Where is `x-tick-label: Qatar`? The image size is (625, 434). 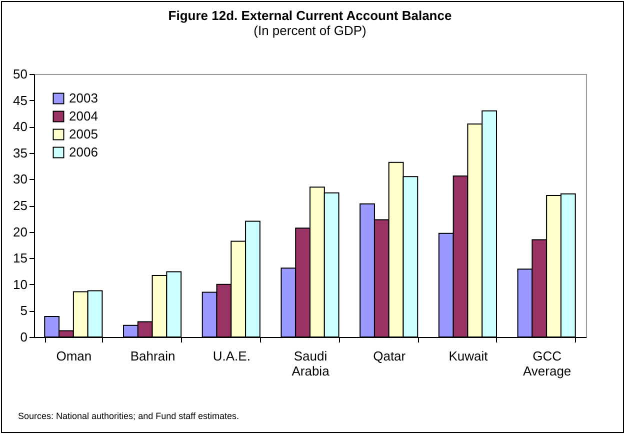 x-tick-label: Qatar is located at coordinates (389, 356).